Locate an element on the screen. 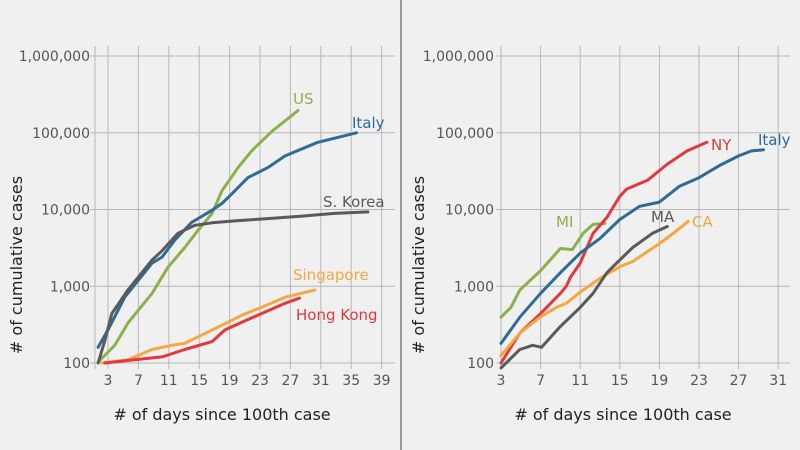 This screenshot has width=800, height=450. x-tick-label: 35 is located at coordinates (351, 381).